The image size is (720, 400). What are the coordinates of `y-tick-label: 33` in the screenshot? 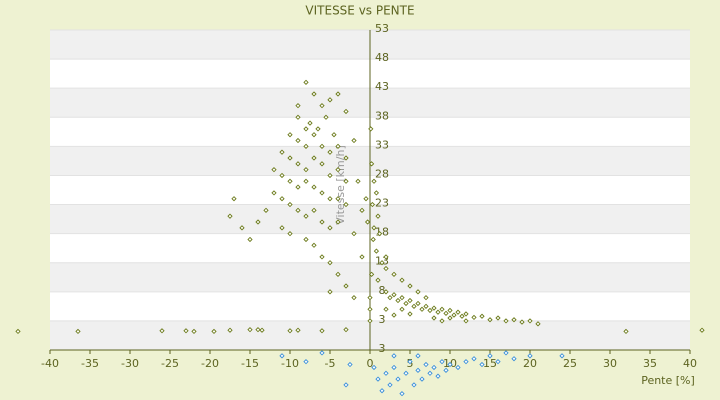 It's located at (382, 144).